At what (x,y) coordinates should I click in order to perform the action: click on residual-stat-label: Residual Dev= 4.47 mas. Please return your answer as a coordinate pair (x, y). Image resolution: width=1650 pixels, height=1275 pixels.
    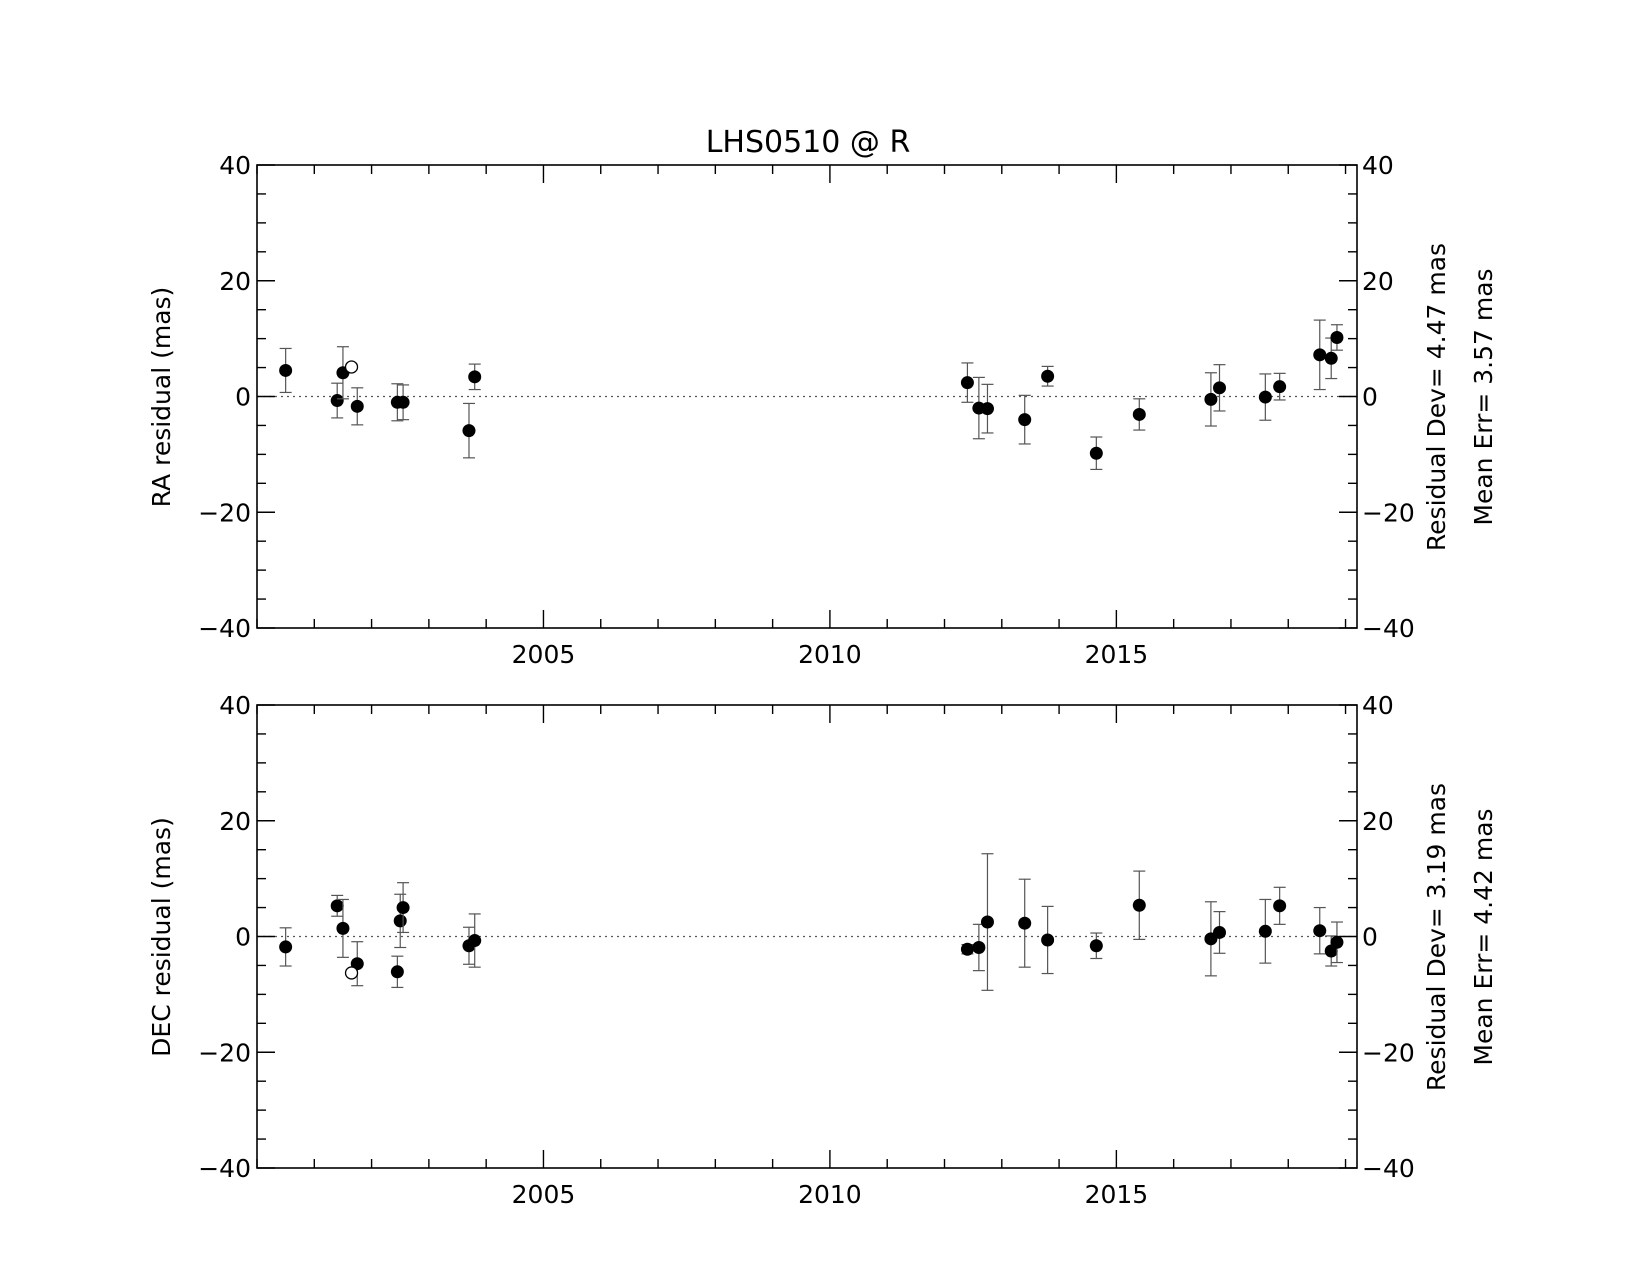
    Looking at the image, I should click on (1436, 397).